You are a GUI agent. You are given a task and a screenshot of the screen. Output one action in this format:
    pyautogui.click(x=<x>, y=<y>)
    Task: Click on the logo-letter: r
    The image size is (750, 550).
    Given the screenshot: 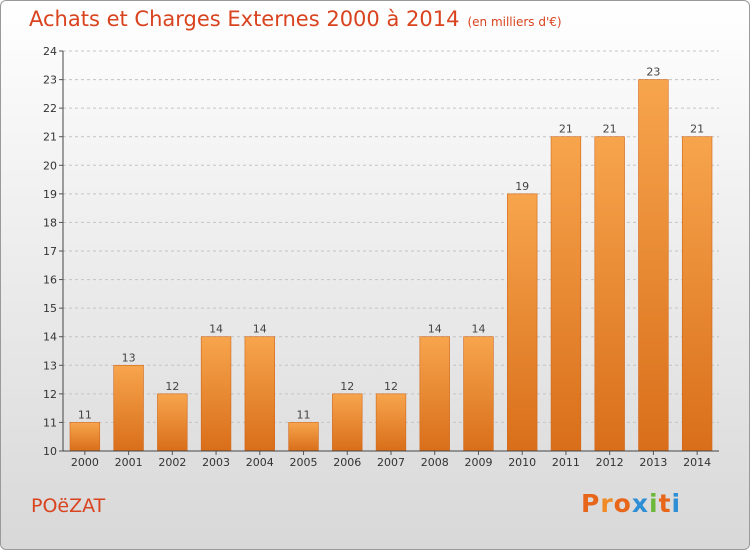 What is the action you would take?
    pyautogui.click(x=607, y=503)
    